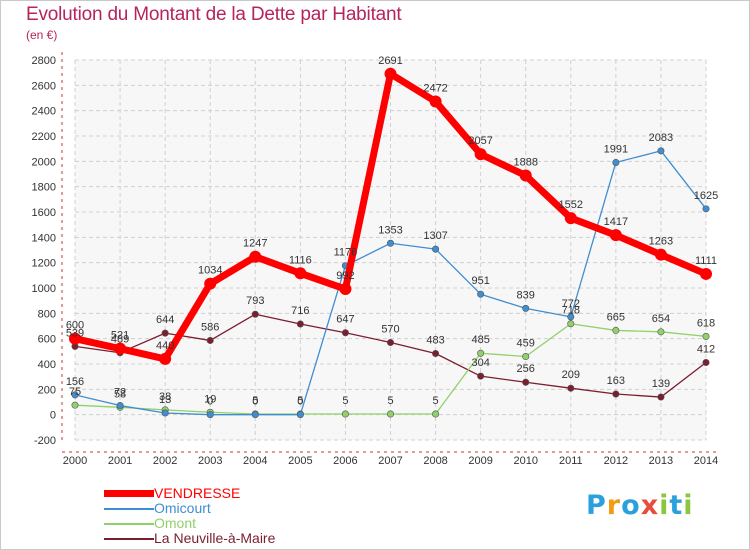 The image size is (750, 550). What do you see at coordinates (210, 461) in the screenshot?
I see `x-tick-label: 2003` at bounding box center [210, 461].